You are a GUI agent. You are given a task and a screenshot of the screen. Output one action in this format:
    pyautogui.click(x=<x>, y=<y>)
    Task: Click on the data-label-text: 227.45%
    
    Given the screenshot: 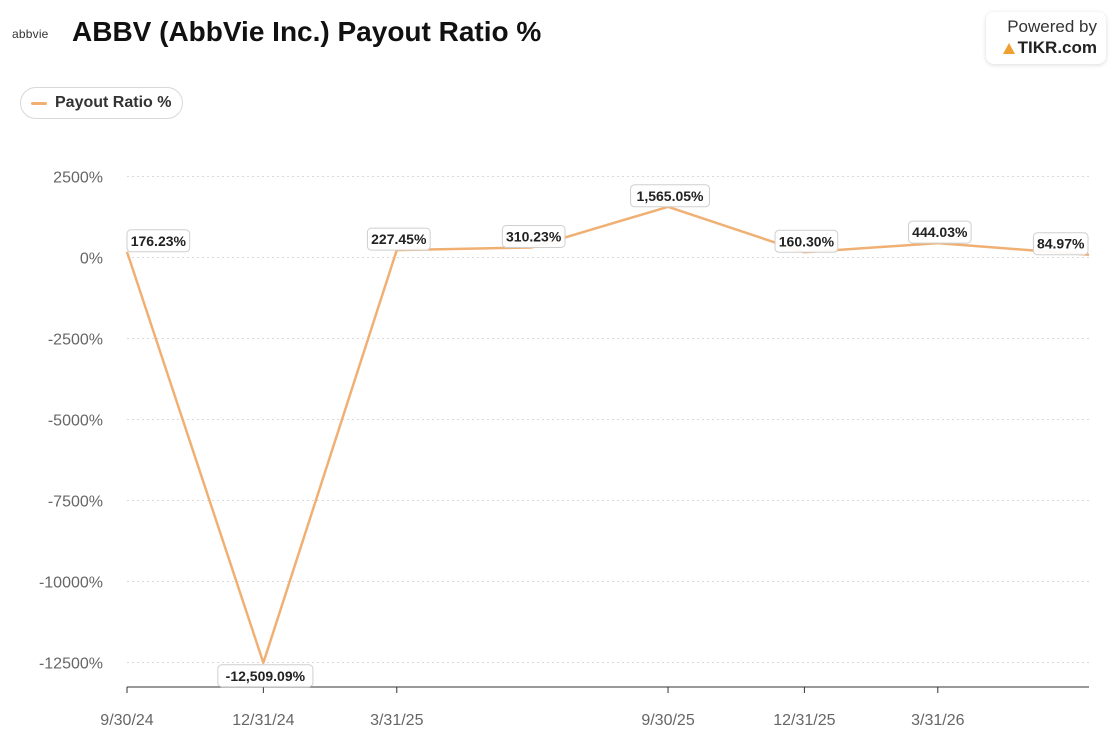 What is the action you would take?
    pyautogui.click(x=399, y=239)
    